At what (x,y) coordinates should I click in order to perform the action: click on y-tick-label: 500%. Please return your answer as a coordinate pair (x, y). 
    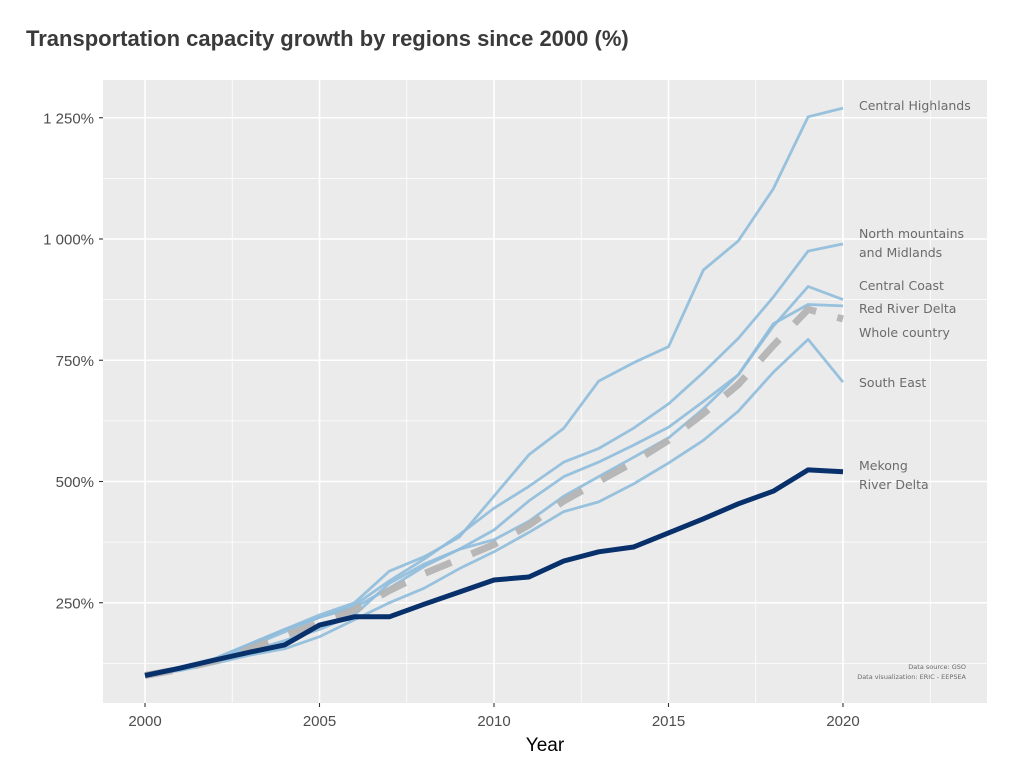
    Looking at the image, I should click on (75, 482).